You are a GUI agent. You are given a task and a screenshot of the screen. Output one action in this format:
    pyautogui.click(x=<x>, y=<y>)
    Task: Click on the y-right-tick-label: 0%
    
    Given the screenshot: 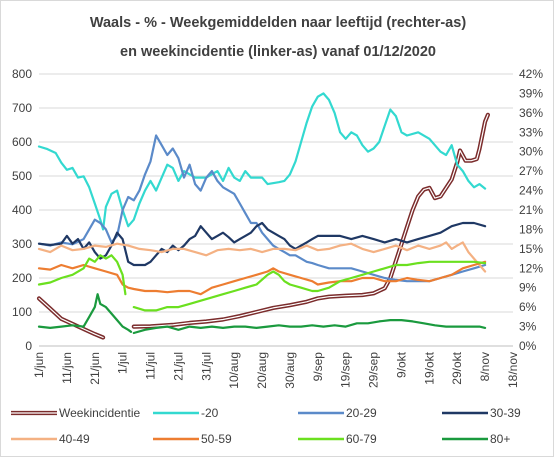 What is the action you would take?
    pyautogui.click(x=528, y=346)
    